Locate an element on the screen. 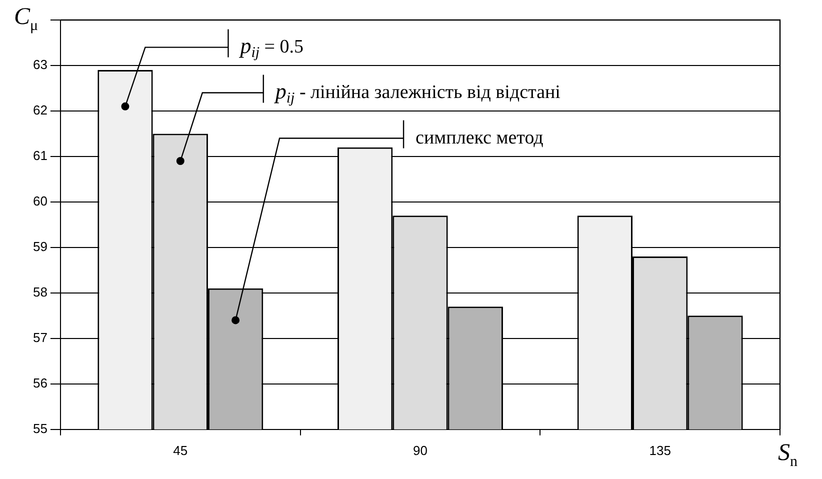 The height and width of the screenshot is (479, 822). x-tick-label: 45 is located at coordinates (180, 450).